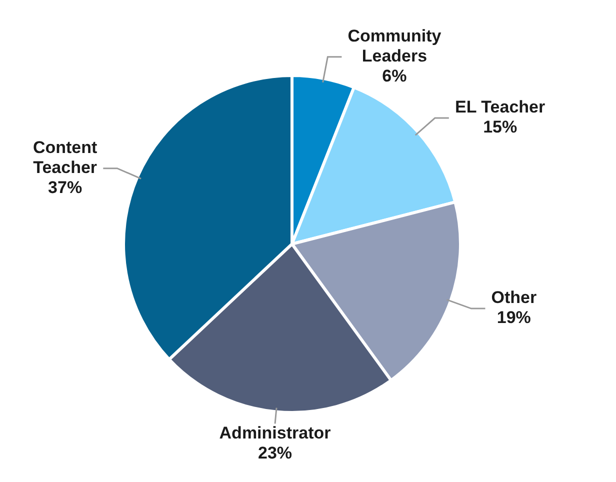 This screenshot has width=616, height=482. I want to click on slice-label: Content Teacher, so click(65, 158).